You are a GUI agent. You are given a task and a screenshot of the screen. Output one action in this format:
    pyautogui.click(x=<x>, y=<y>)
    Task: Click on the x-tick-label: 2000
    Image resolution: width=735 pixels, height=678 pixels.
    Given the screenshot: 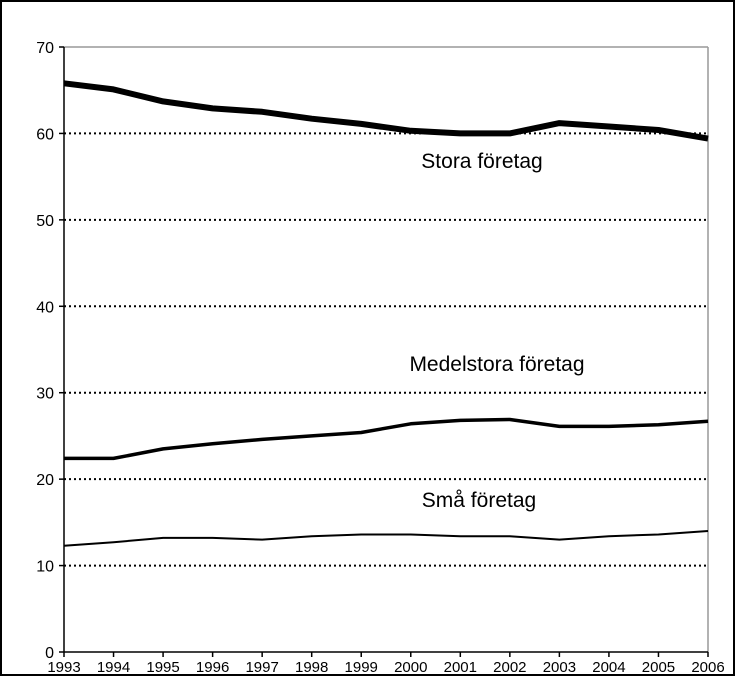 What is the action you would take?
    pyautogui.click(x=410, y=667)
    